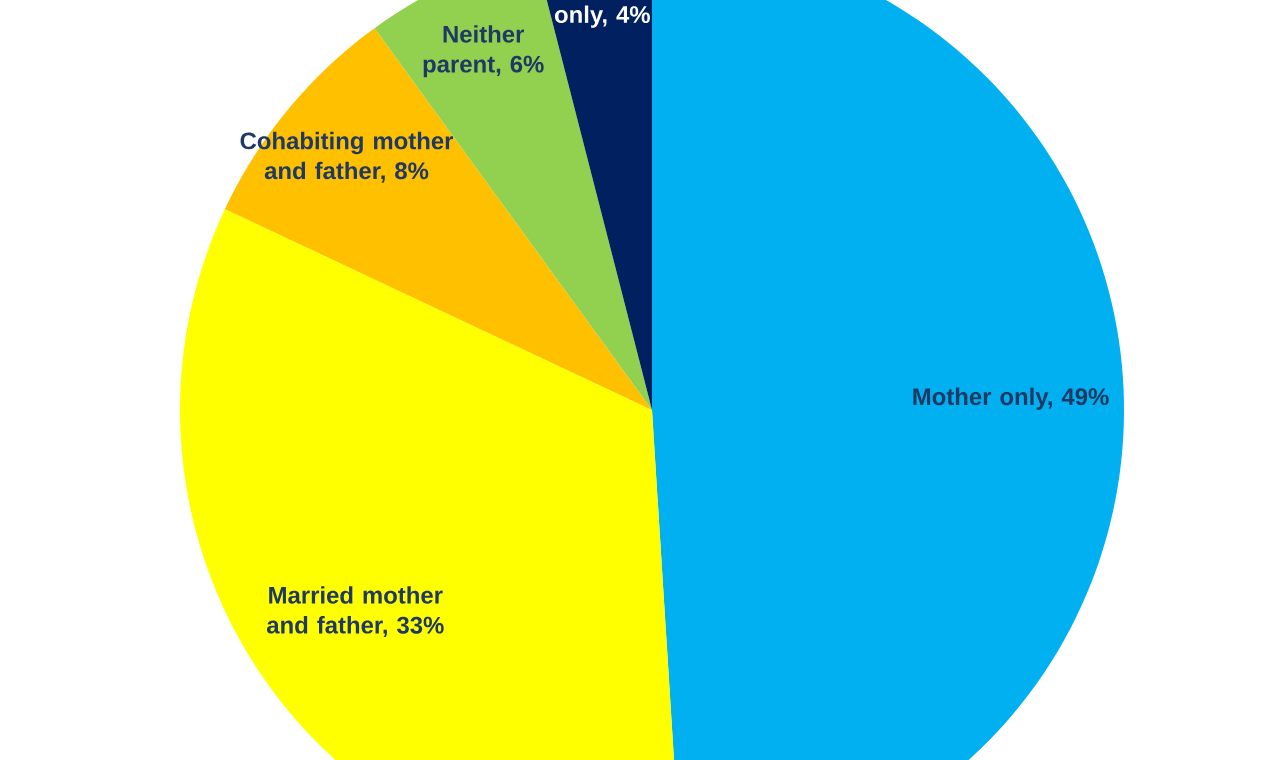 The width and height of the screenshot is (1278, 760). What do you see at coordinates (1011, 398) in the screenshot?
I see `slice-label: Mother only, 49%` at bounding box center [1011, 398].